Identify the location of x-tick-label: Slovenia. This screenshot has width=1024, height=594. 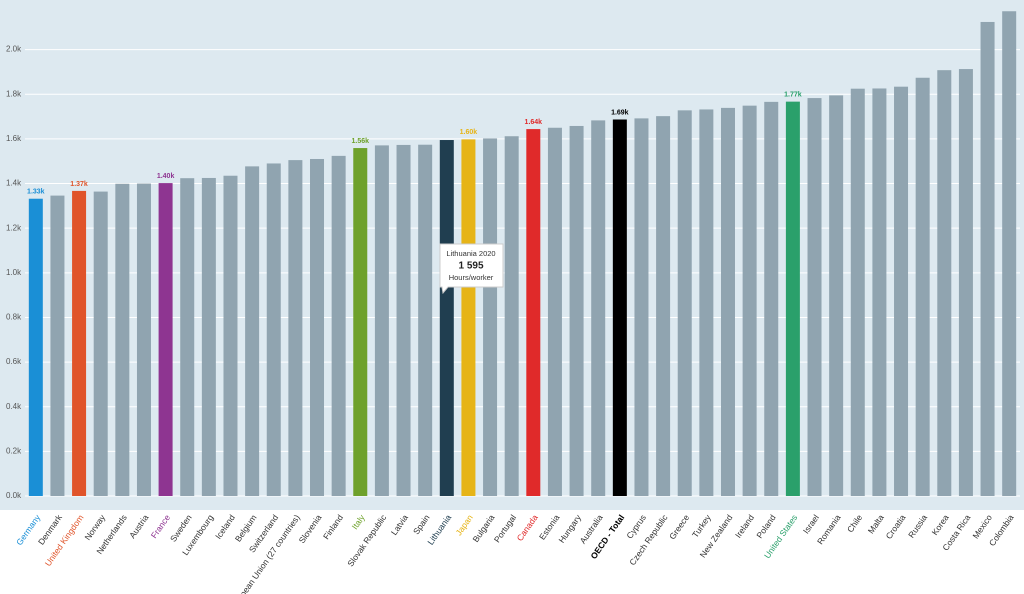
(310, 528).